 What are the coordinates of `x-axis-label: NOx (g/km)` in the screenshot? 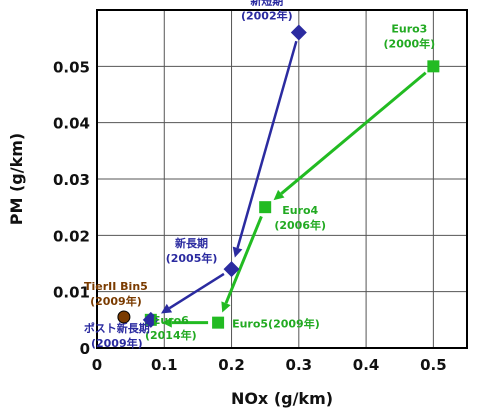 It's located at (282, 398).